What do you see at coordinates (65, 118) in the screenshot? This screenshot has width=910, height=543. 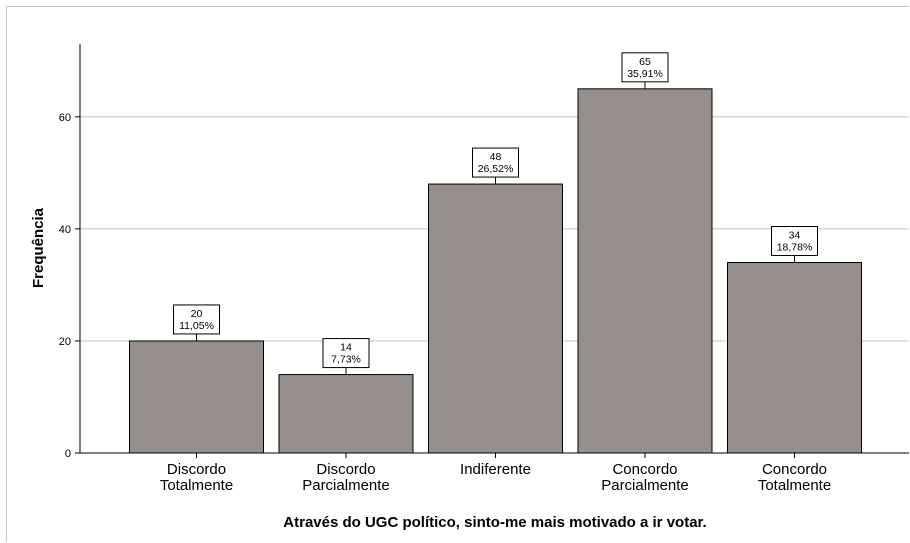 I see `y-tick-label: 60` at bounding box center [65, 118].